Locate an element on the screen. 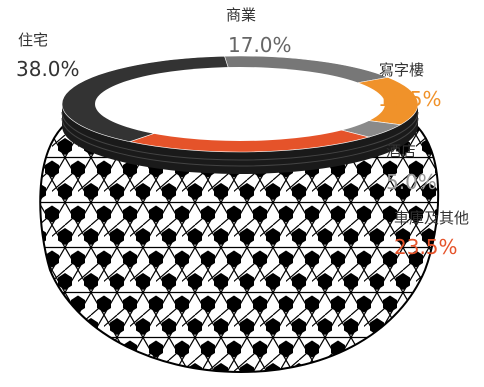 Image resolution: width=484 pixels, height=387 pixels. label-office-name: 寫字樓 is located at coordinates (402, 70).